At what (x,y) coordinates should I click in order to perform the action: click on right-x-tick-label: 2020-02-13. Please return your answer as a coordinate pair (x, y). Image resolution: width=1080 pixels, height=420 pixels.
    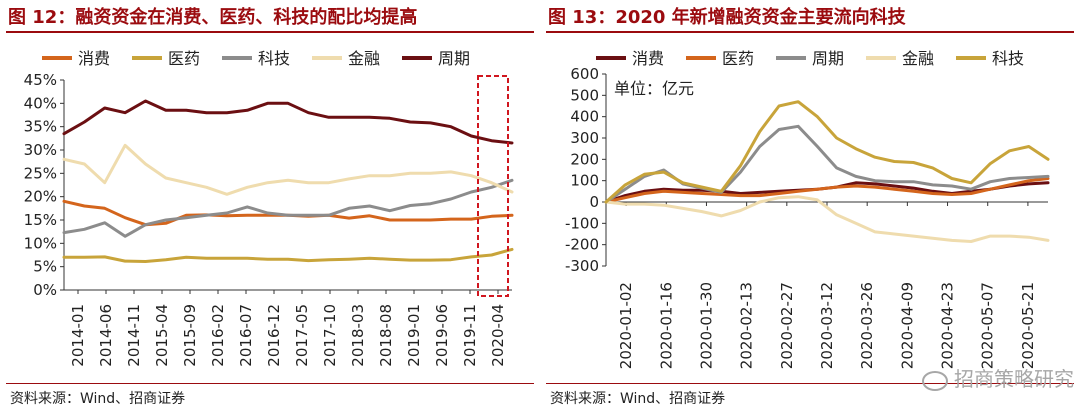
    Looking at the image, I should click on (747, 325).